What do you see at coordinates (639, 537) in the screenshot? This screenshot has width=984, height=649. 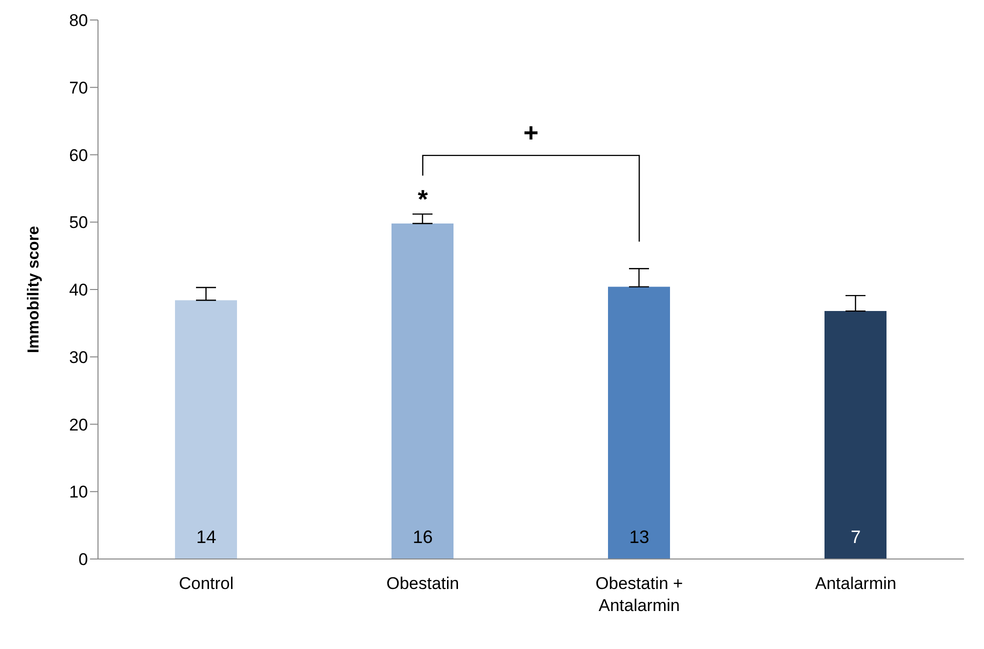 I see `annotation: 13` at bounding box center [639, 537].